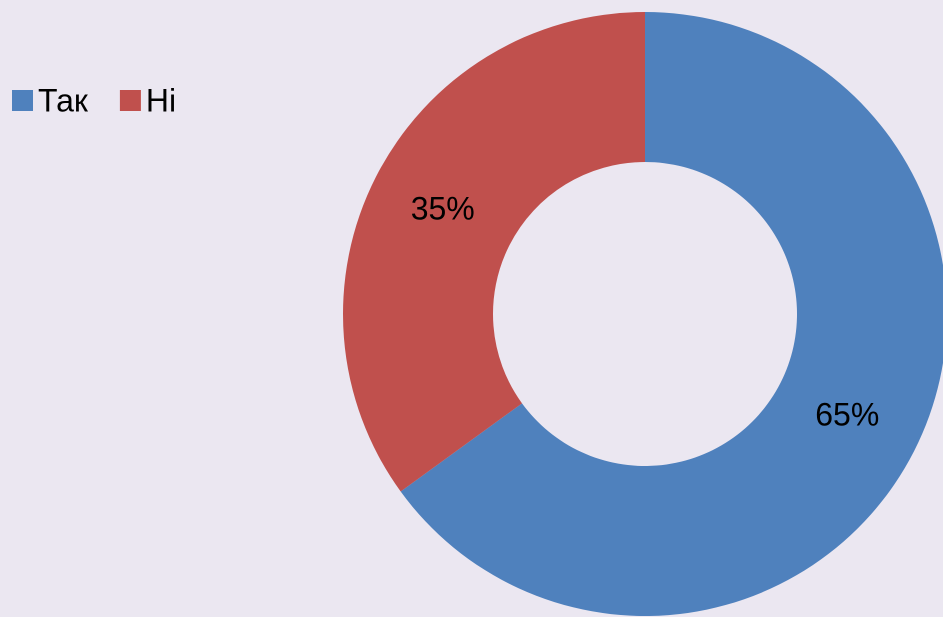 Image resolution: width=943 pixels, height=617 pixels. I want to click on legend-label: Ні, so click(161, 100).